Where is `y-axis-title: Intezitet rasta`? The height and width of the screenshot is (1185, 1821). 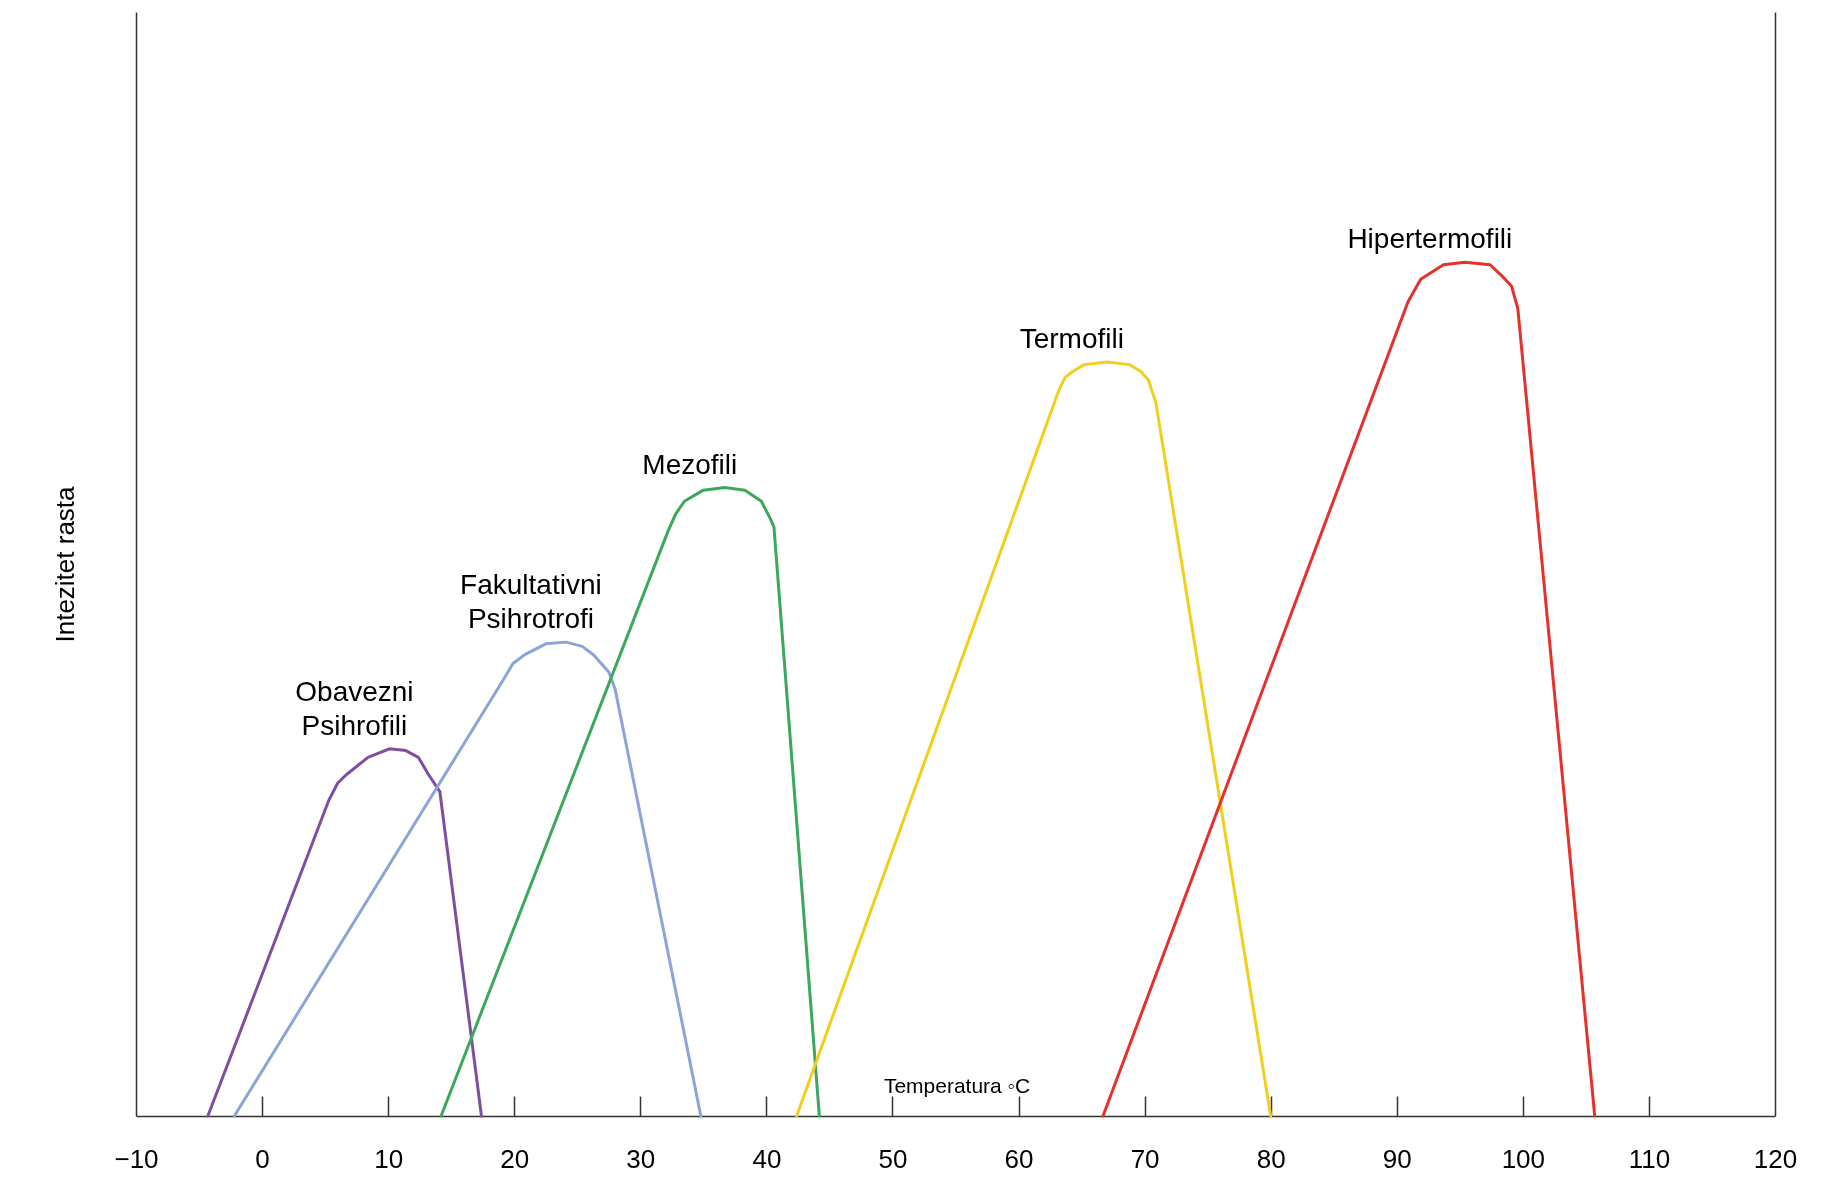 y-axis-title: Intezitet rasta is located at coordinates (64, 564).